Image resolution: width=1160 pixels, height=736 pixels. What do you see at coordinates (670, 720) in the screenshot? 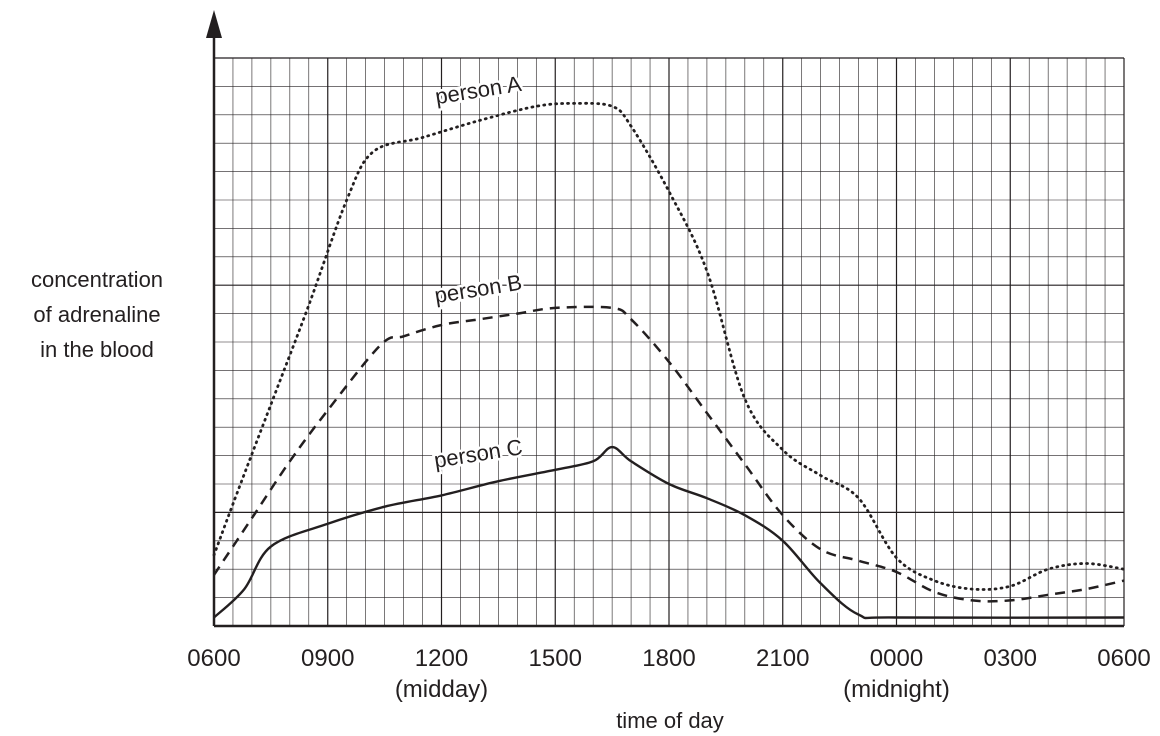
I see `x-axis-label: time of day` at bounding box center [670, 720].